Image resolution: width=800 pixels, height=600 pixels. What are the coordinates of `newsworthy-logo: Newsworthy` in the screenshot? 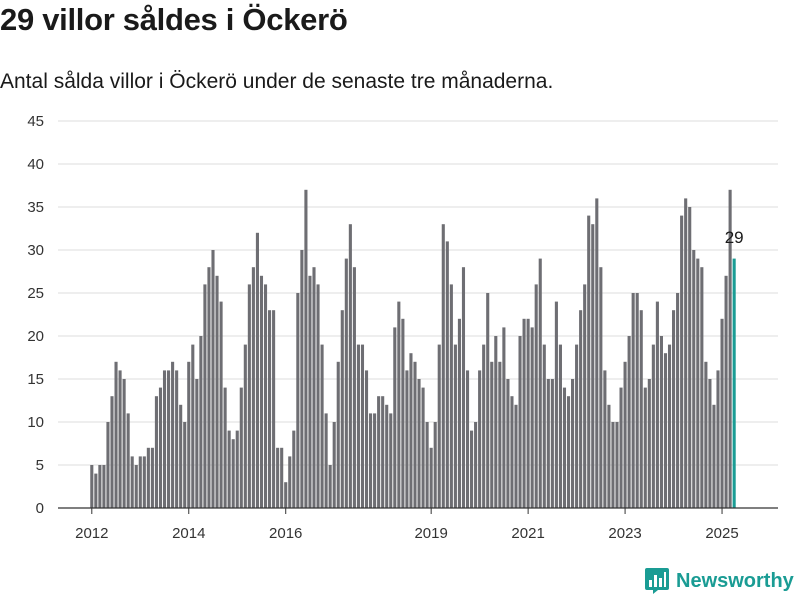 It's located at (719, 581).